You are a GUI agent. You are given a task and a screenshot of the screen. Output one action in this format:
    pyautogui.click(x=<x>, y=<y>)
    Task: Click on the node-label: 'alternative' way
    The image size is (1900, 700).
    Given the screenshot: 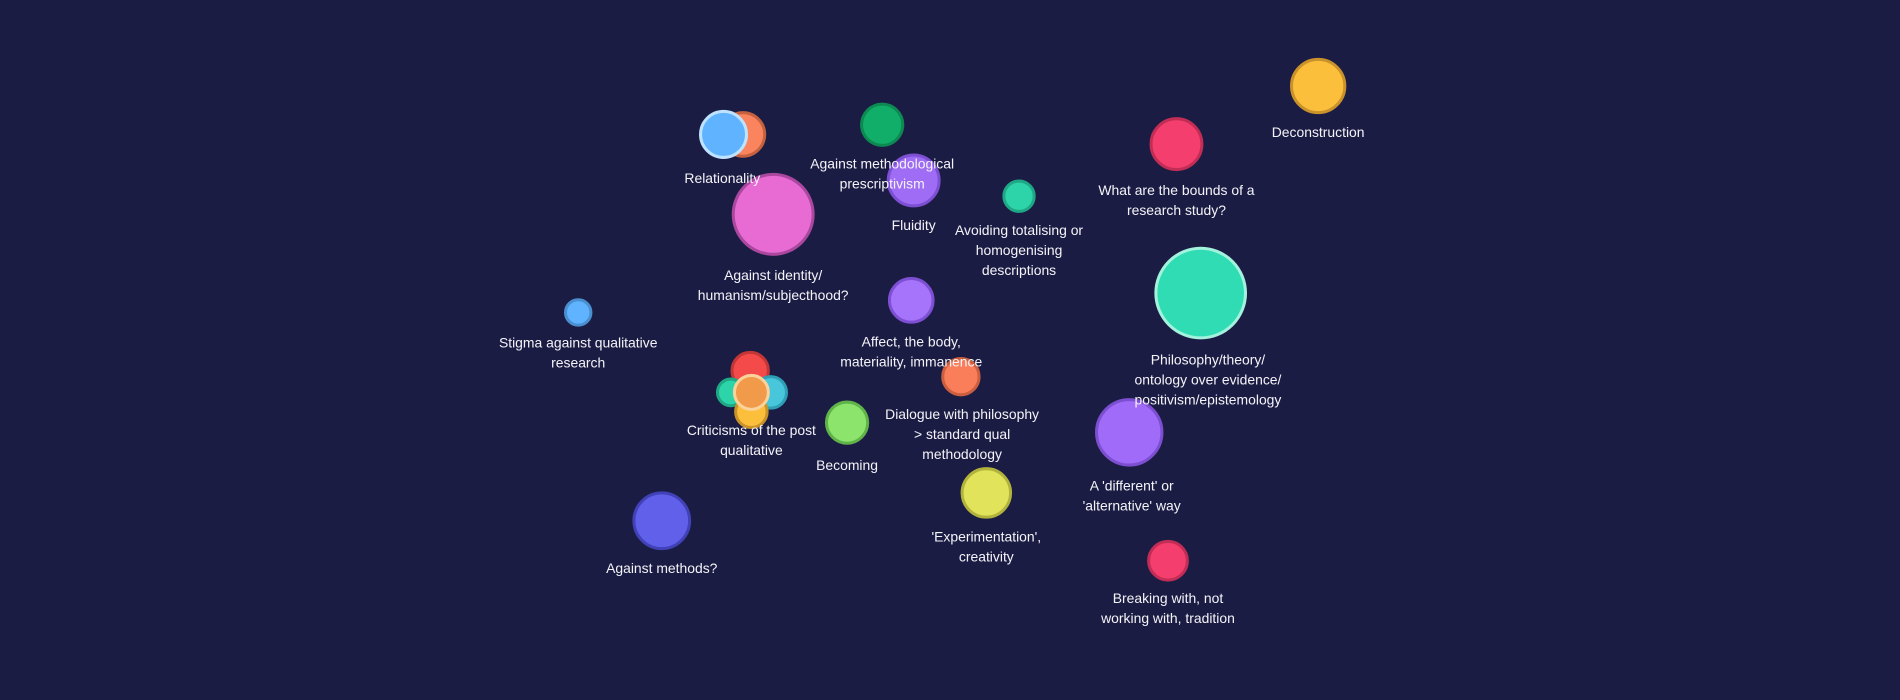 What is the action you would take?
    pyautogui.click(x=1132, y=506)
    